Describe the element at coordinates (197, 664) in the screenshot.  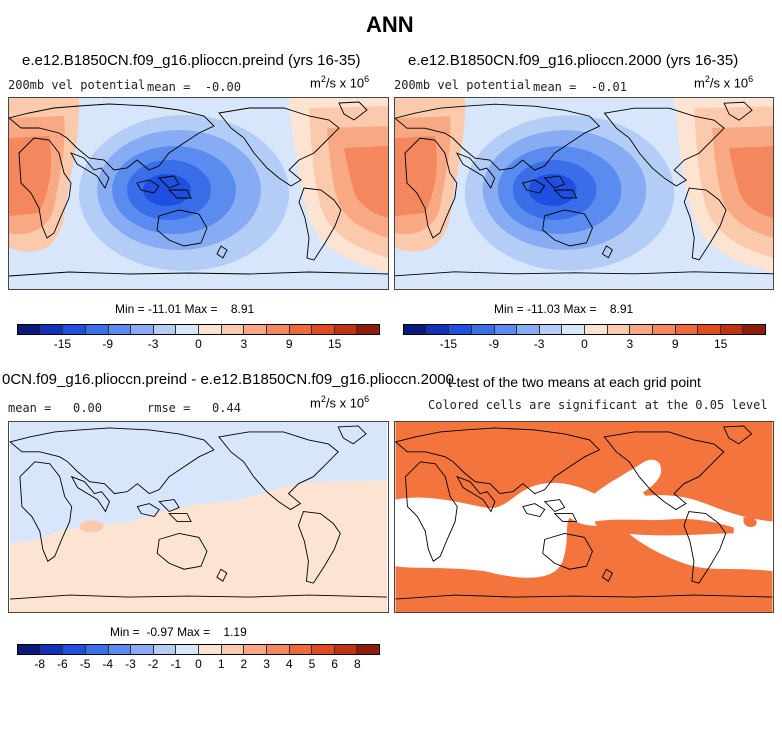
I see `colorbar-ticks-difference: -8 -6 -5 -4 -3 -2 -1 0 1 2 3 4 5 6 8` at that location.